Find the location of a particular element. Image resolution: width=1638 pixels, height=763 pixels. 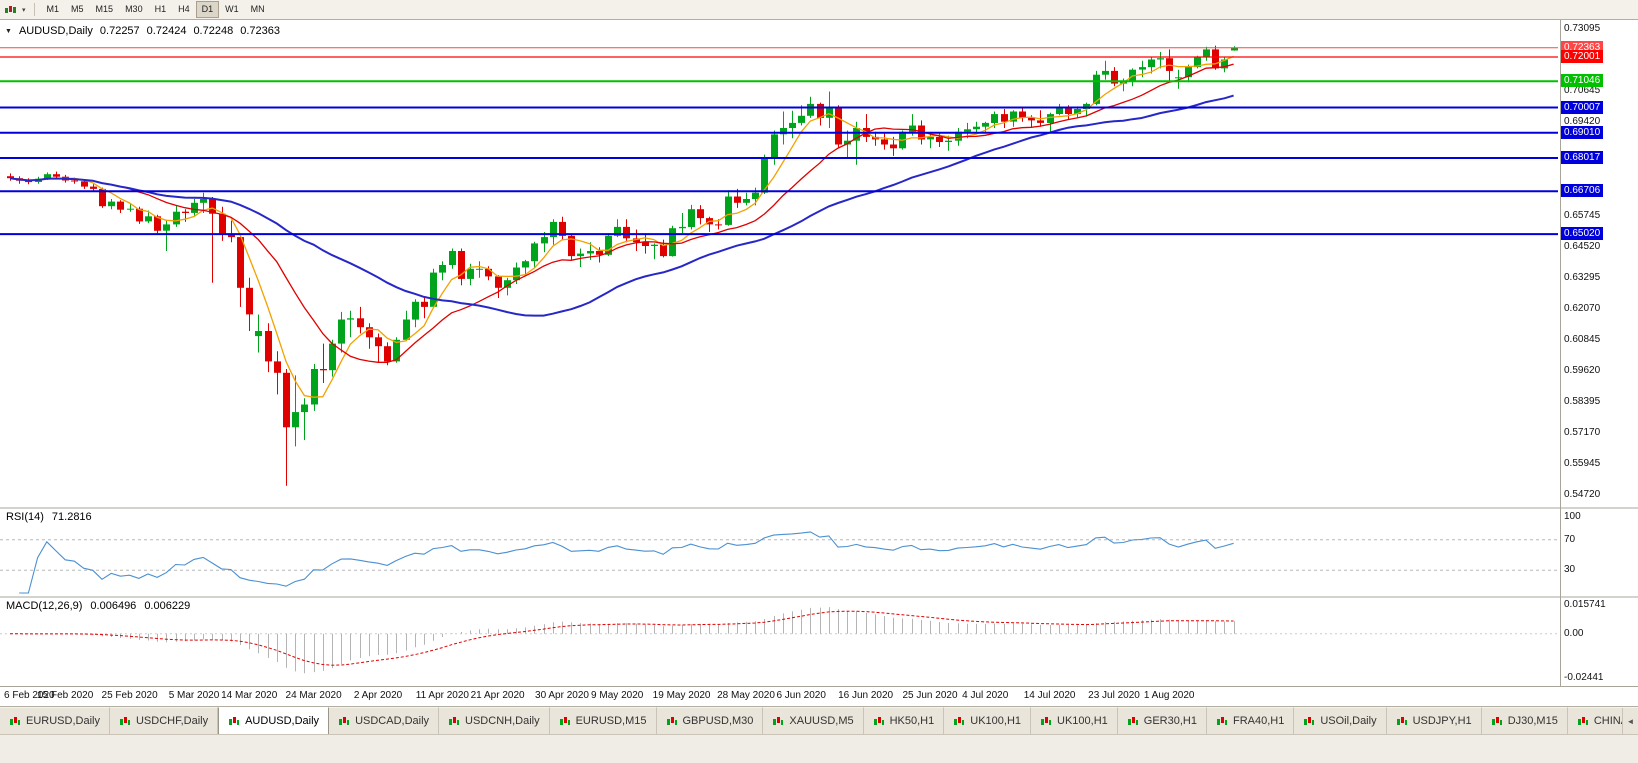

macd-signal-value: 0.006229 is located at coordinates (167, 606).